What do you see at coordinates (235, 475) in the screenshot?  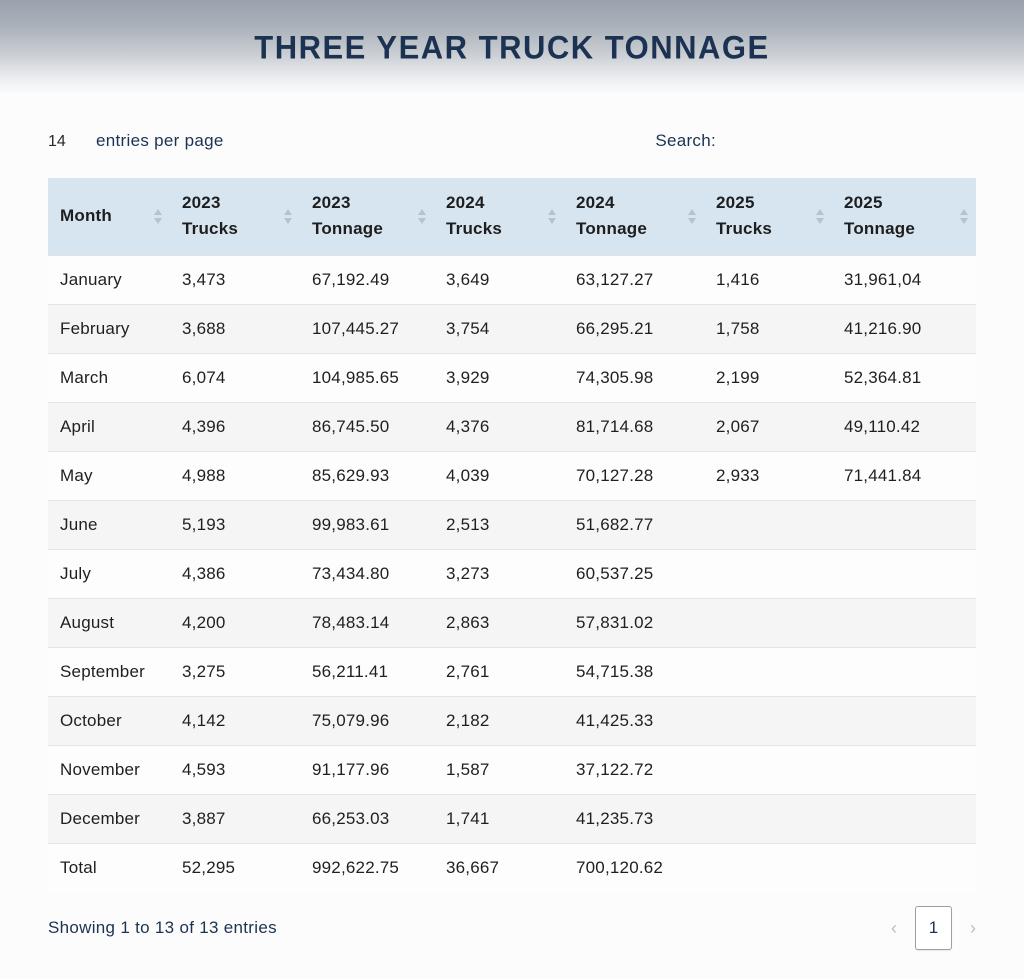 I see `cell-2023-trucks: 4,988` at bounding box center [235, 475].